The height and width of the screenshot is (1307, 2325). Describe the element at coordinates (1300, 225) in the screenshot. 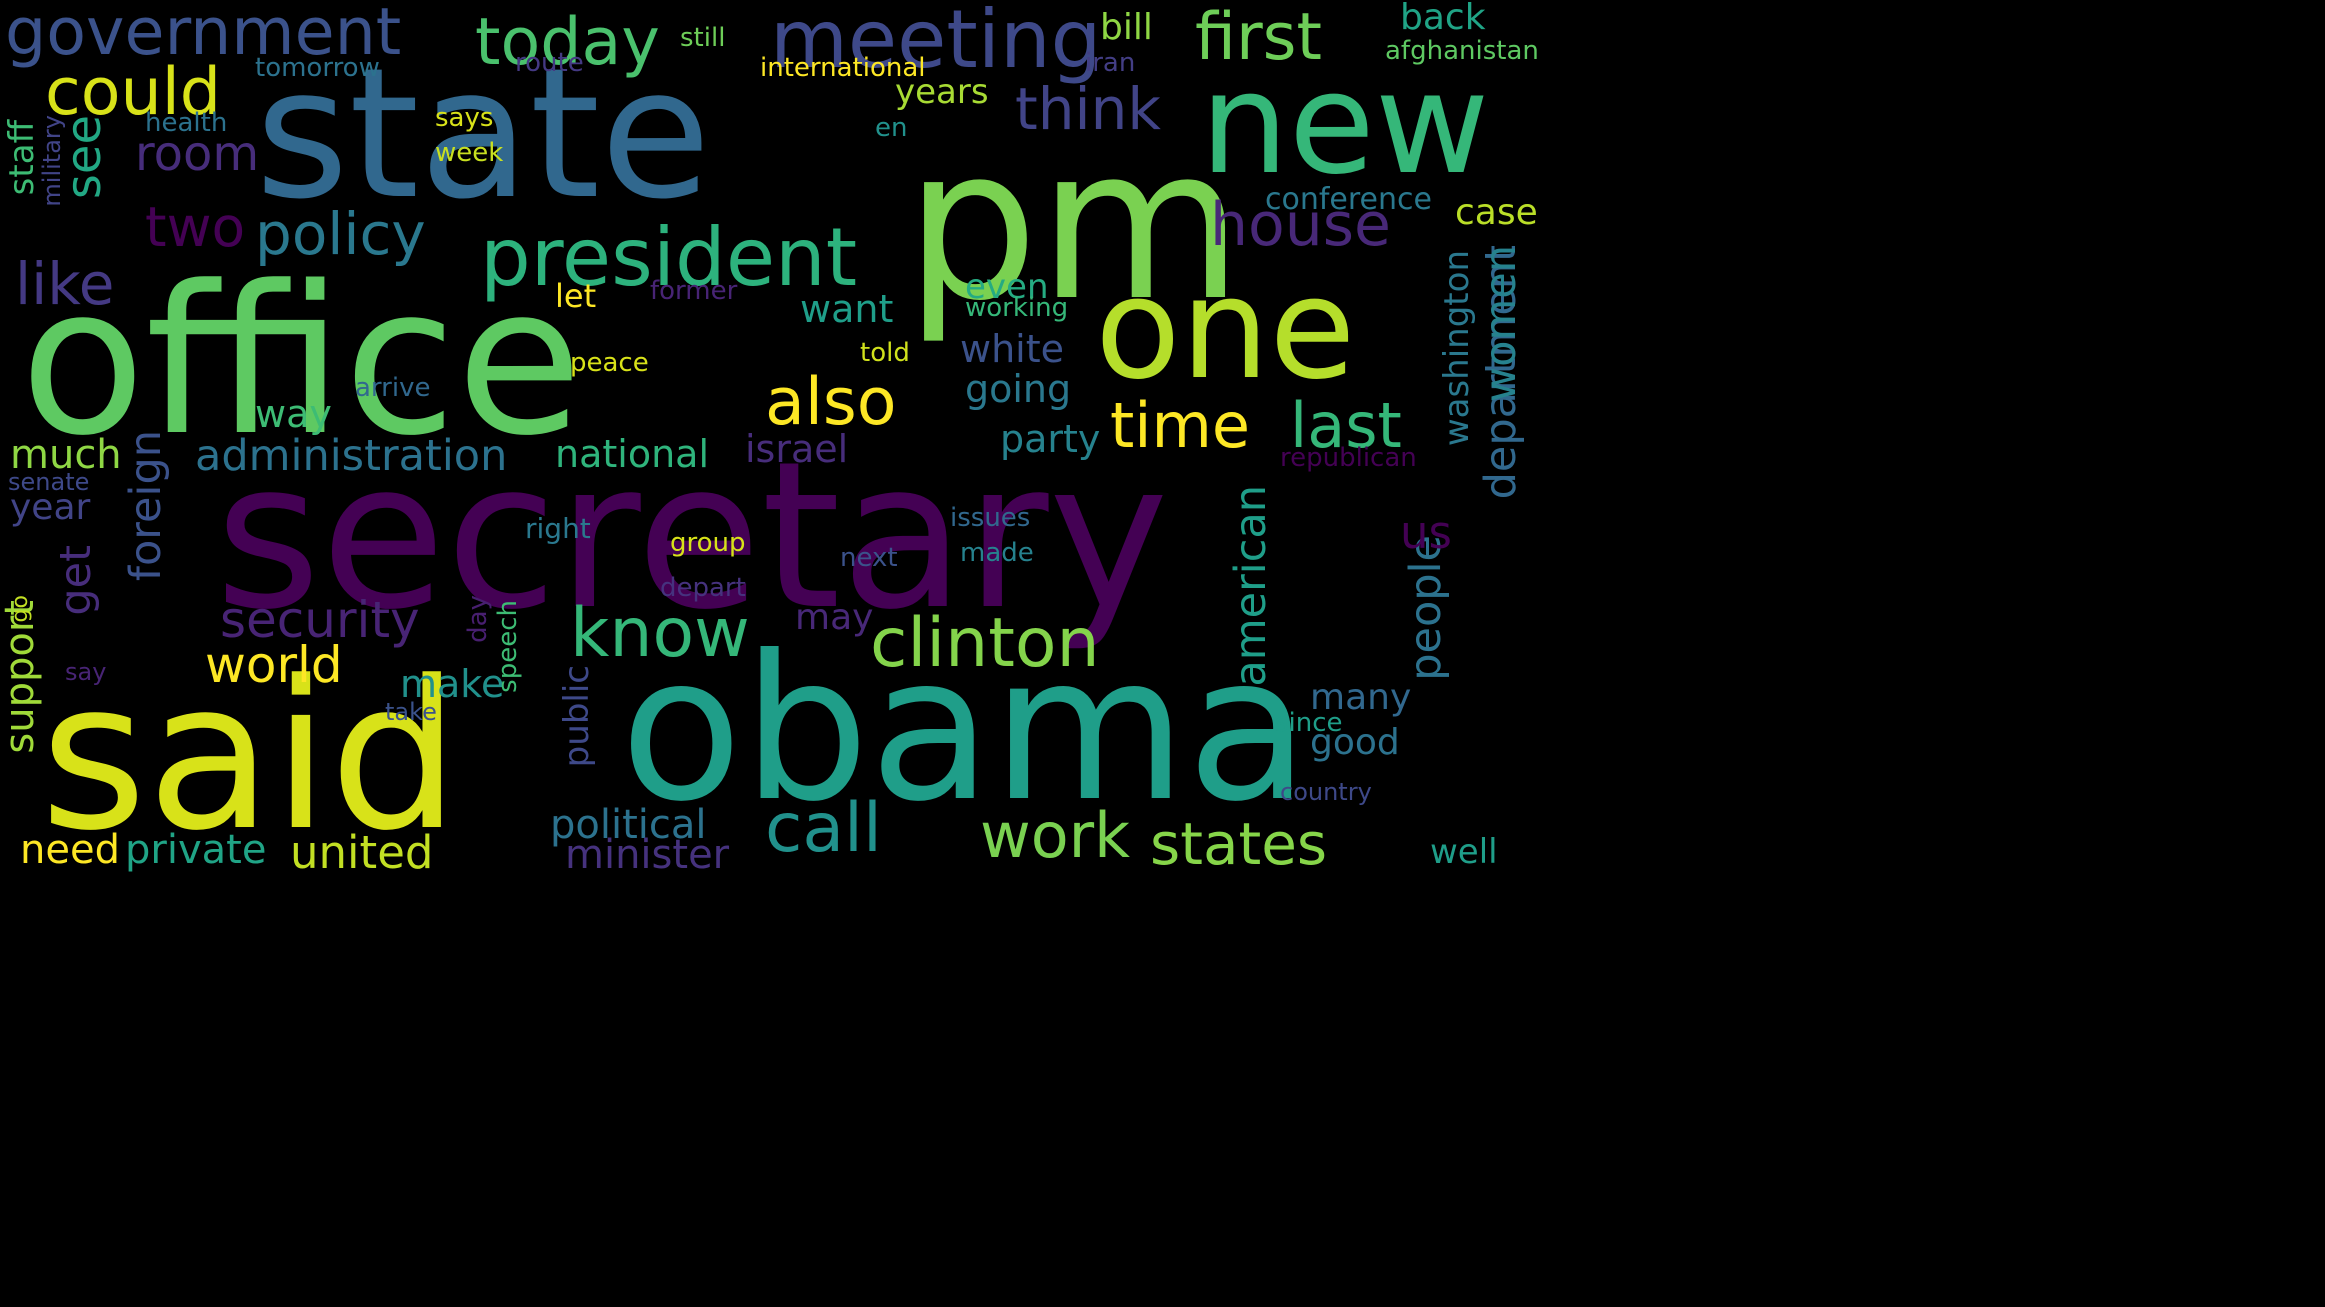

I see `word-house: house` at that location.